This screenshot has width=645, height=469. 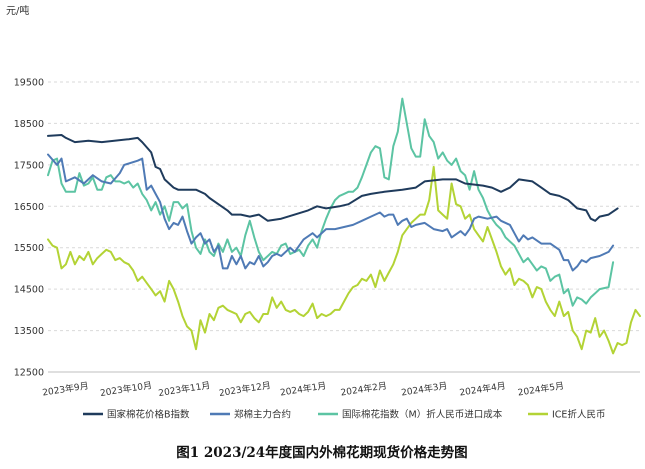 What do you see at coordinates (29, 248) in the screenshot?
I see `y-tick-label: 15500` at bounding box center [29, 248].